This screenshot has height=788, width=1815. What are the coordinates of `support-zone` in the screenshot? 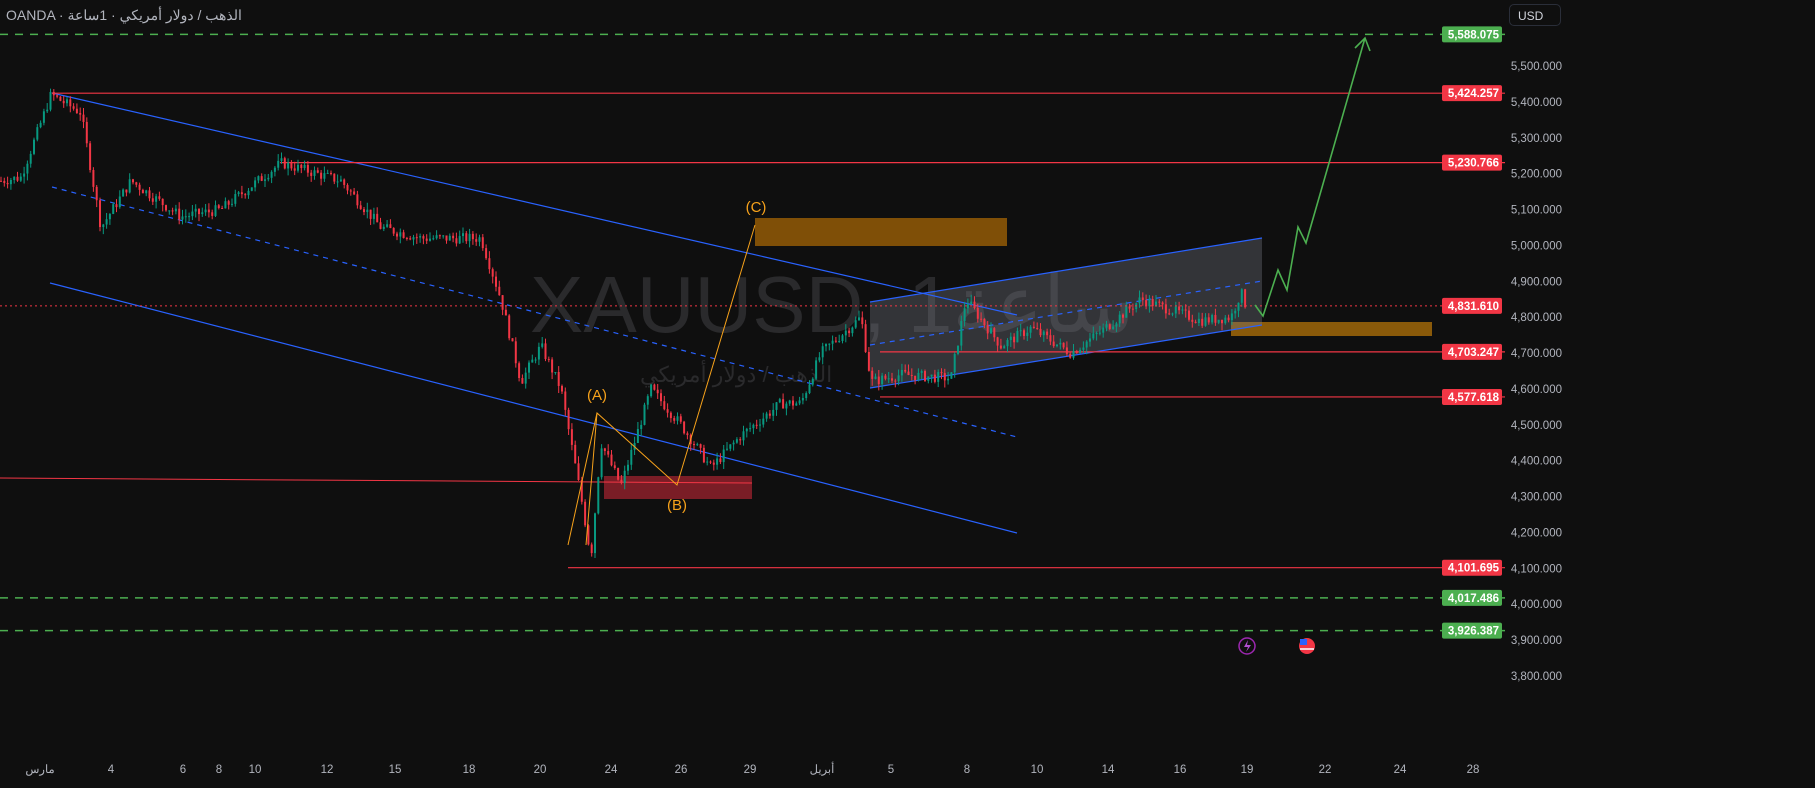 It's located at (1331, 329).